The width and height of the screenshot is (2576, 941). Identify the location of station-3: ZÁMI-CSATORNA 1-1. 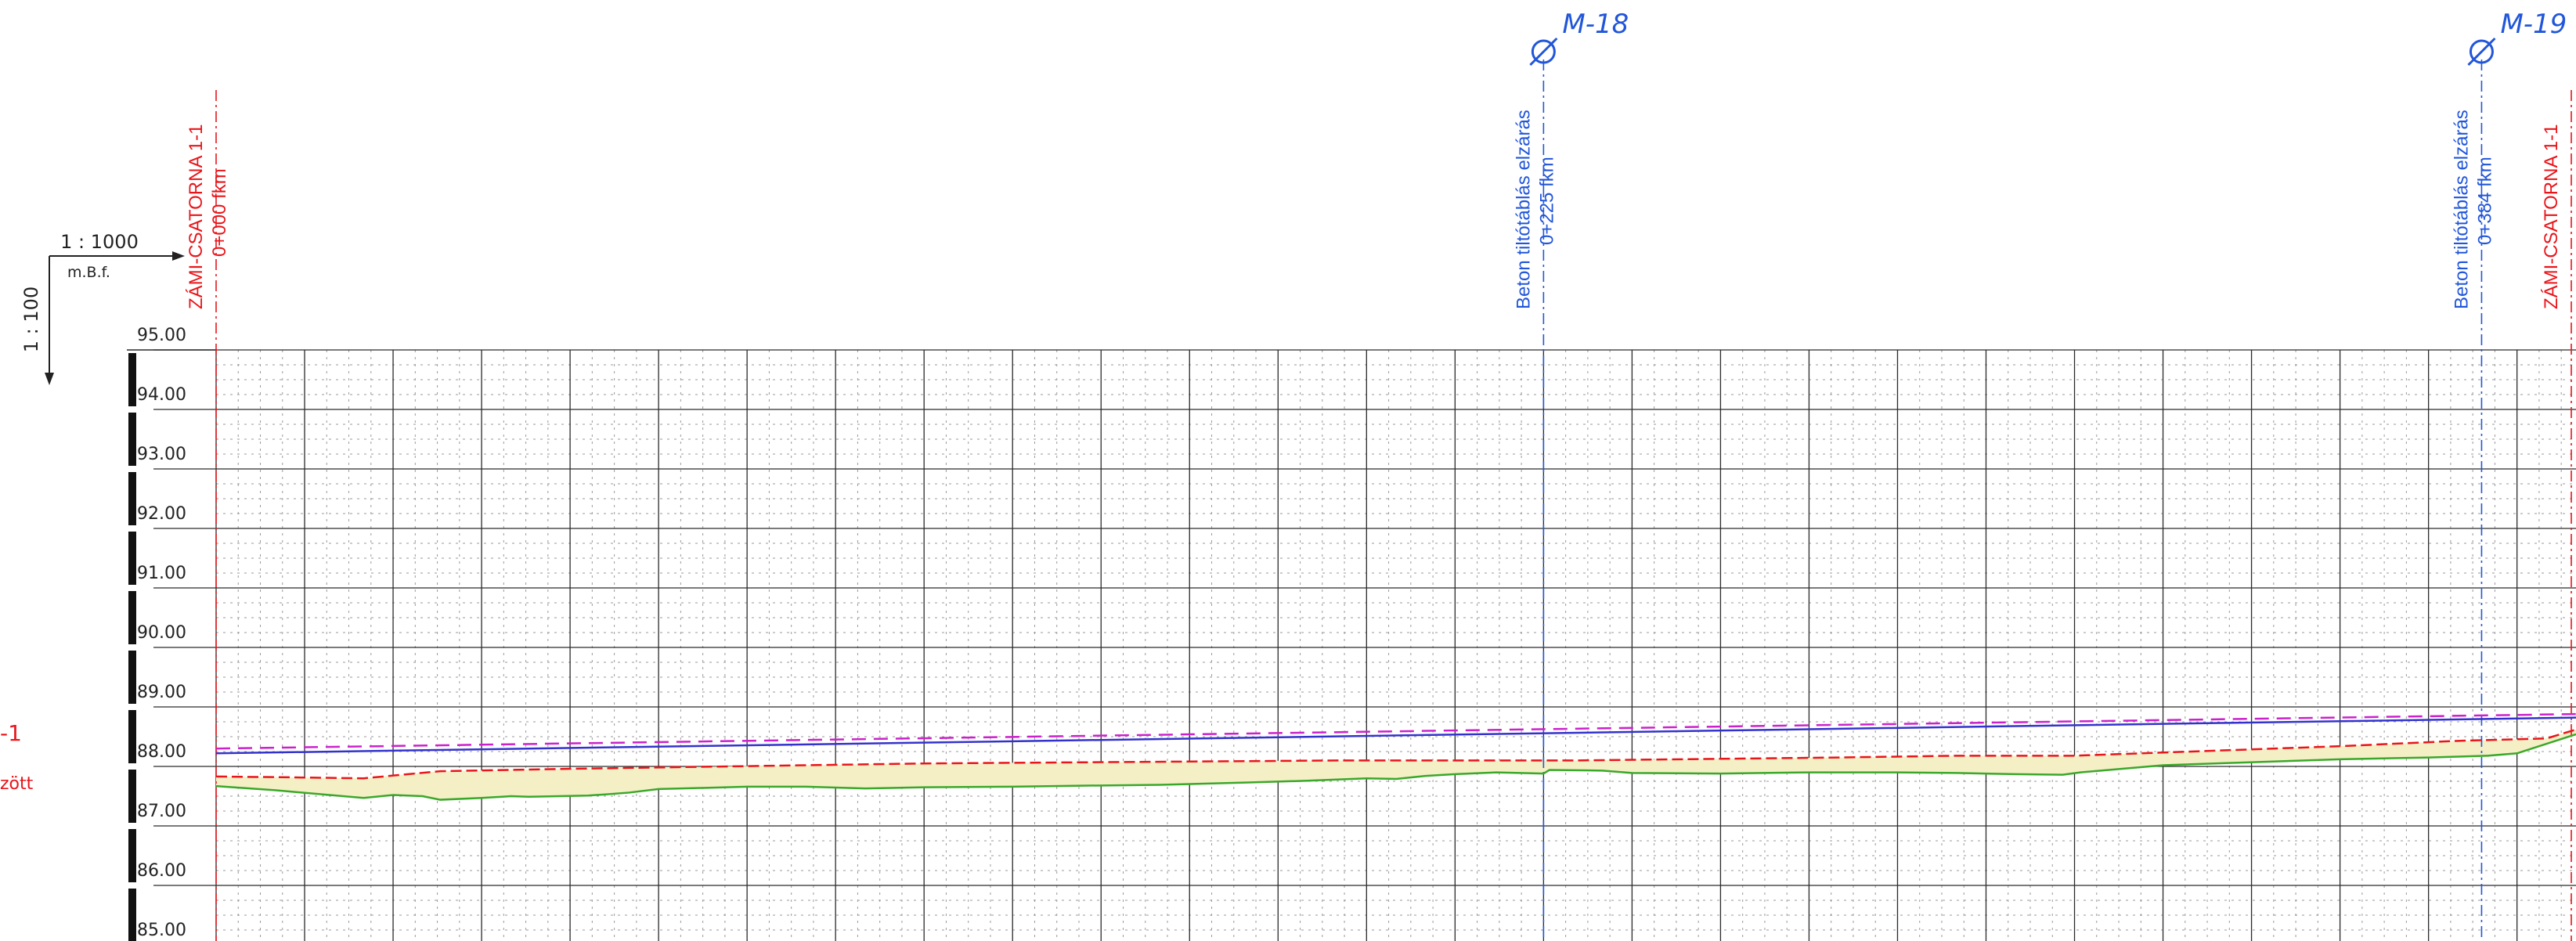
(2556, 515).